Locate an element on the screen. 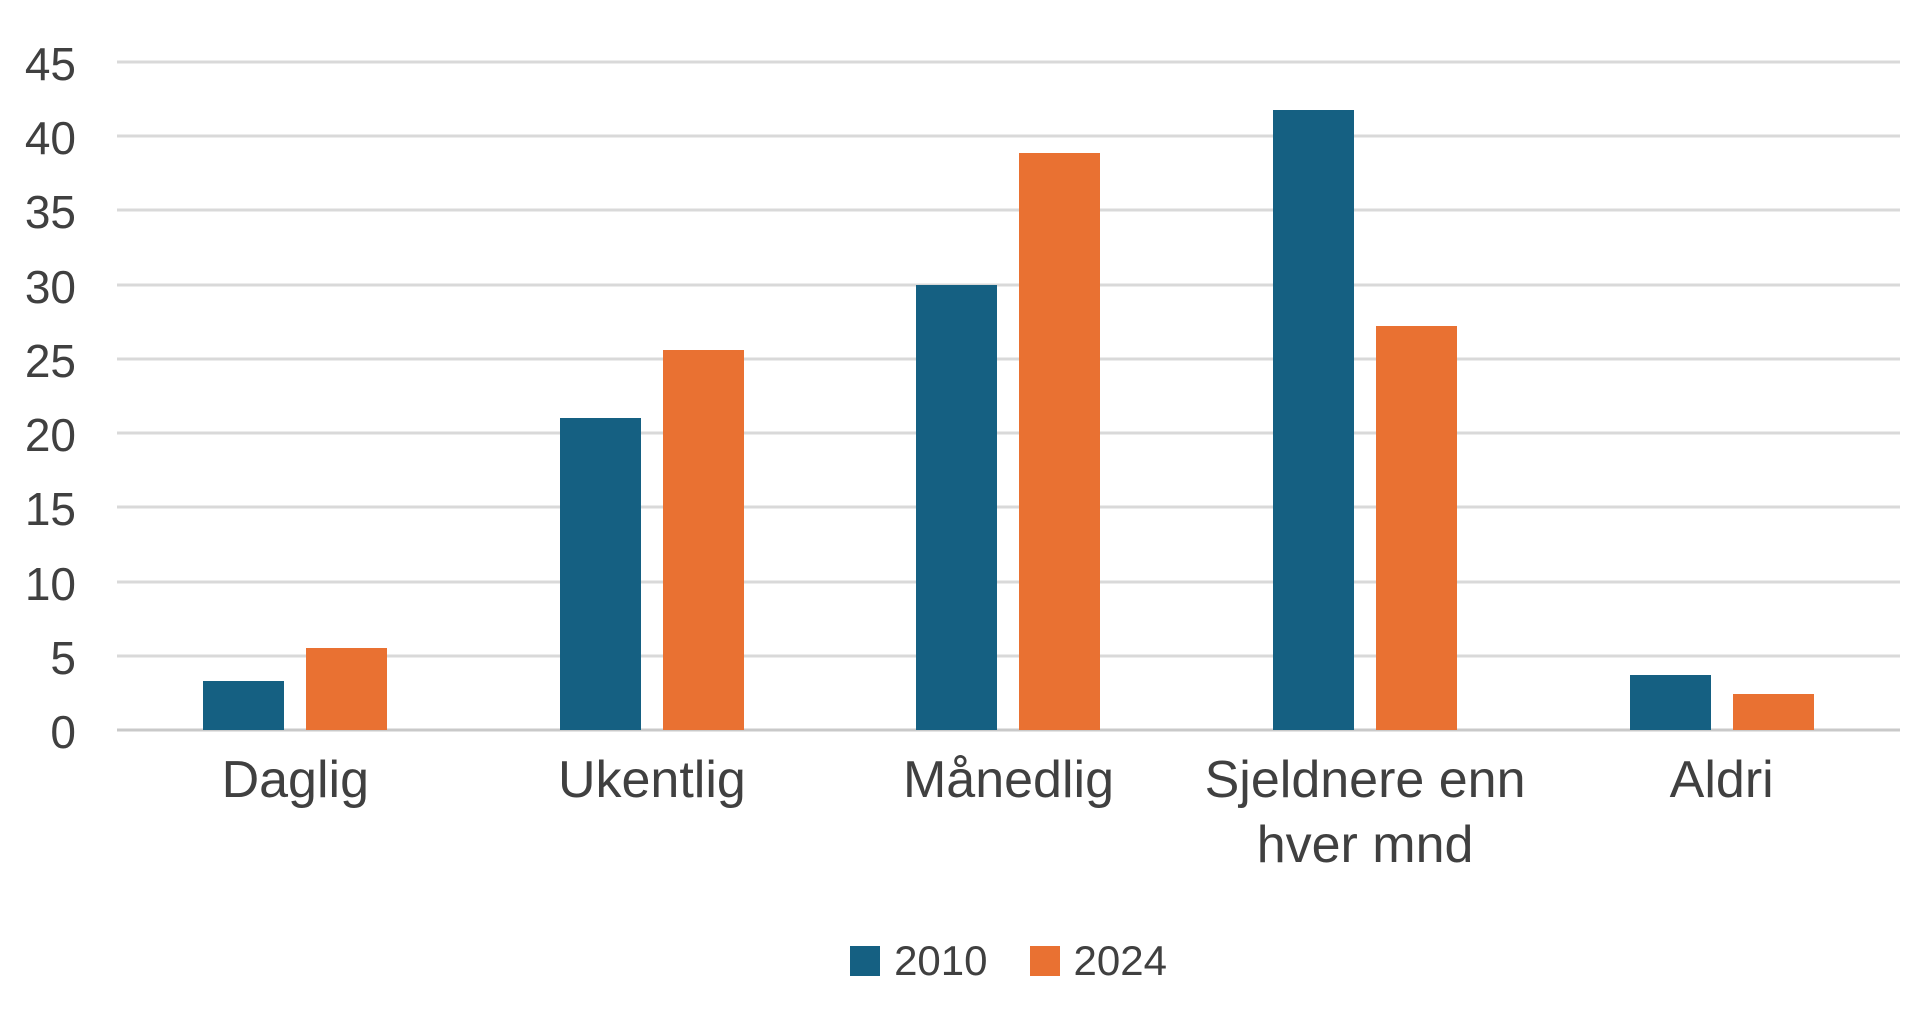 This screenshot has width=1920, height=1029. x-tick: Ukentlig is located at coordinates (652, 813).